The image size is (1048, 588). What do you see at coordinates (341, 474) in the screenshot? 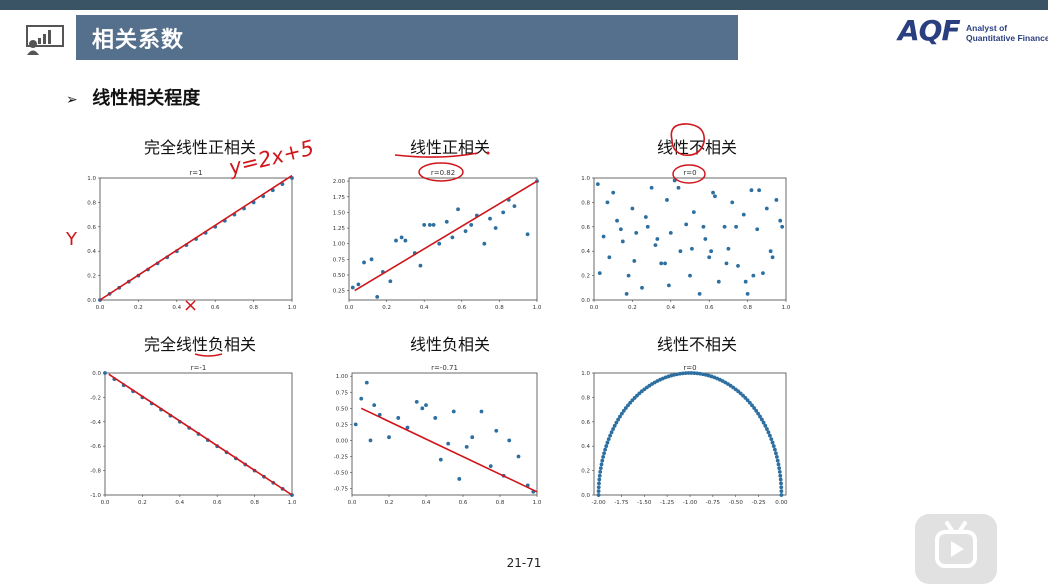
I see `y-tick-label: -0.50` at bounding box center [341, 474].